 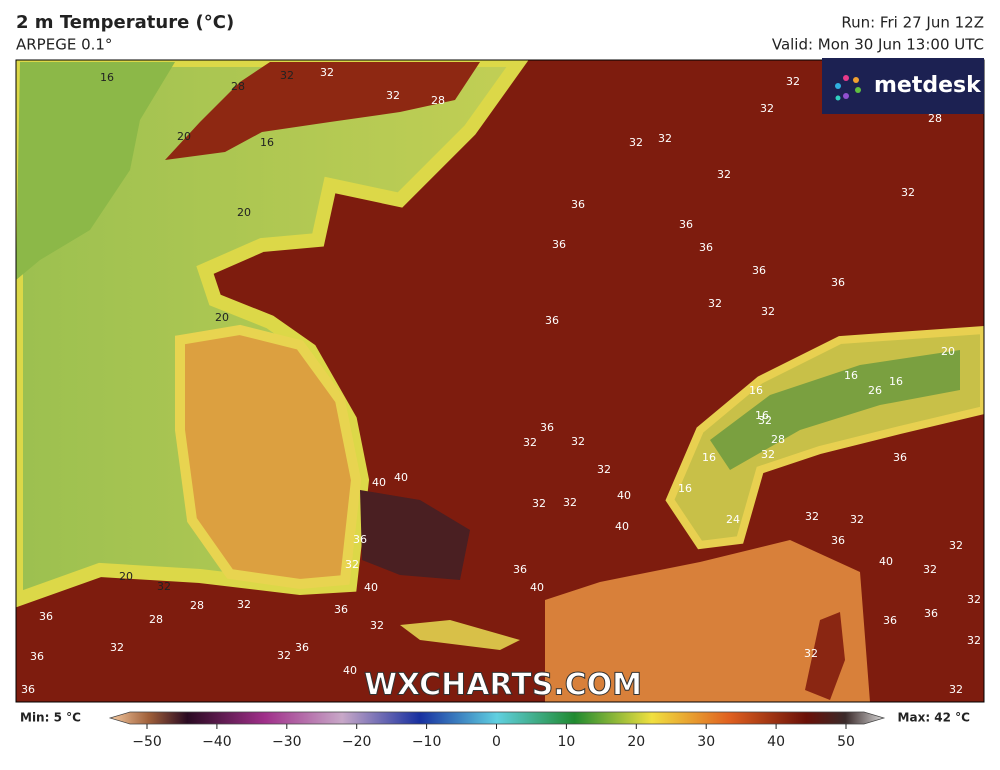 What do you see at coordinates (496, 742) in the screenshot?
I see `tick-label: 0` at bounding box center [496, 742].